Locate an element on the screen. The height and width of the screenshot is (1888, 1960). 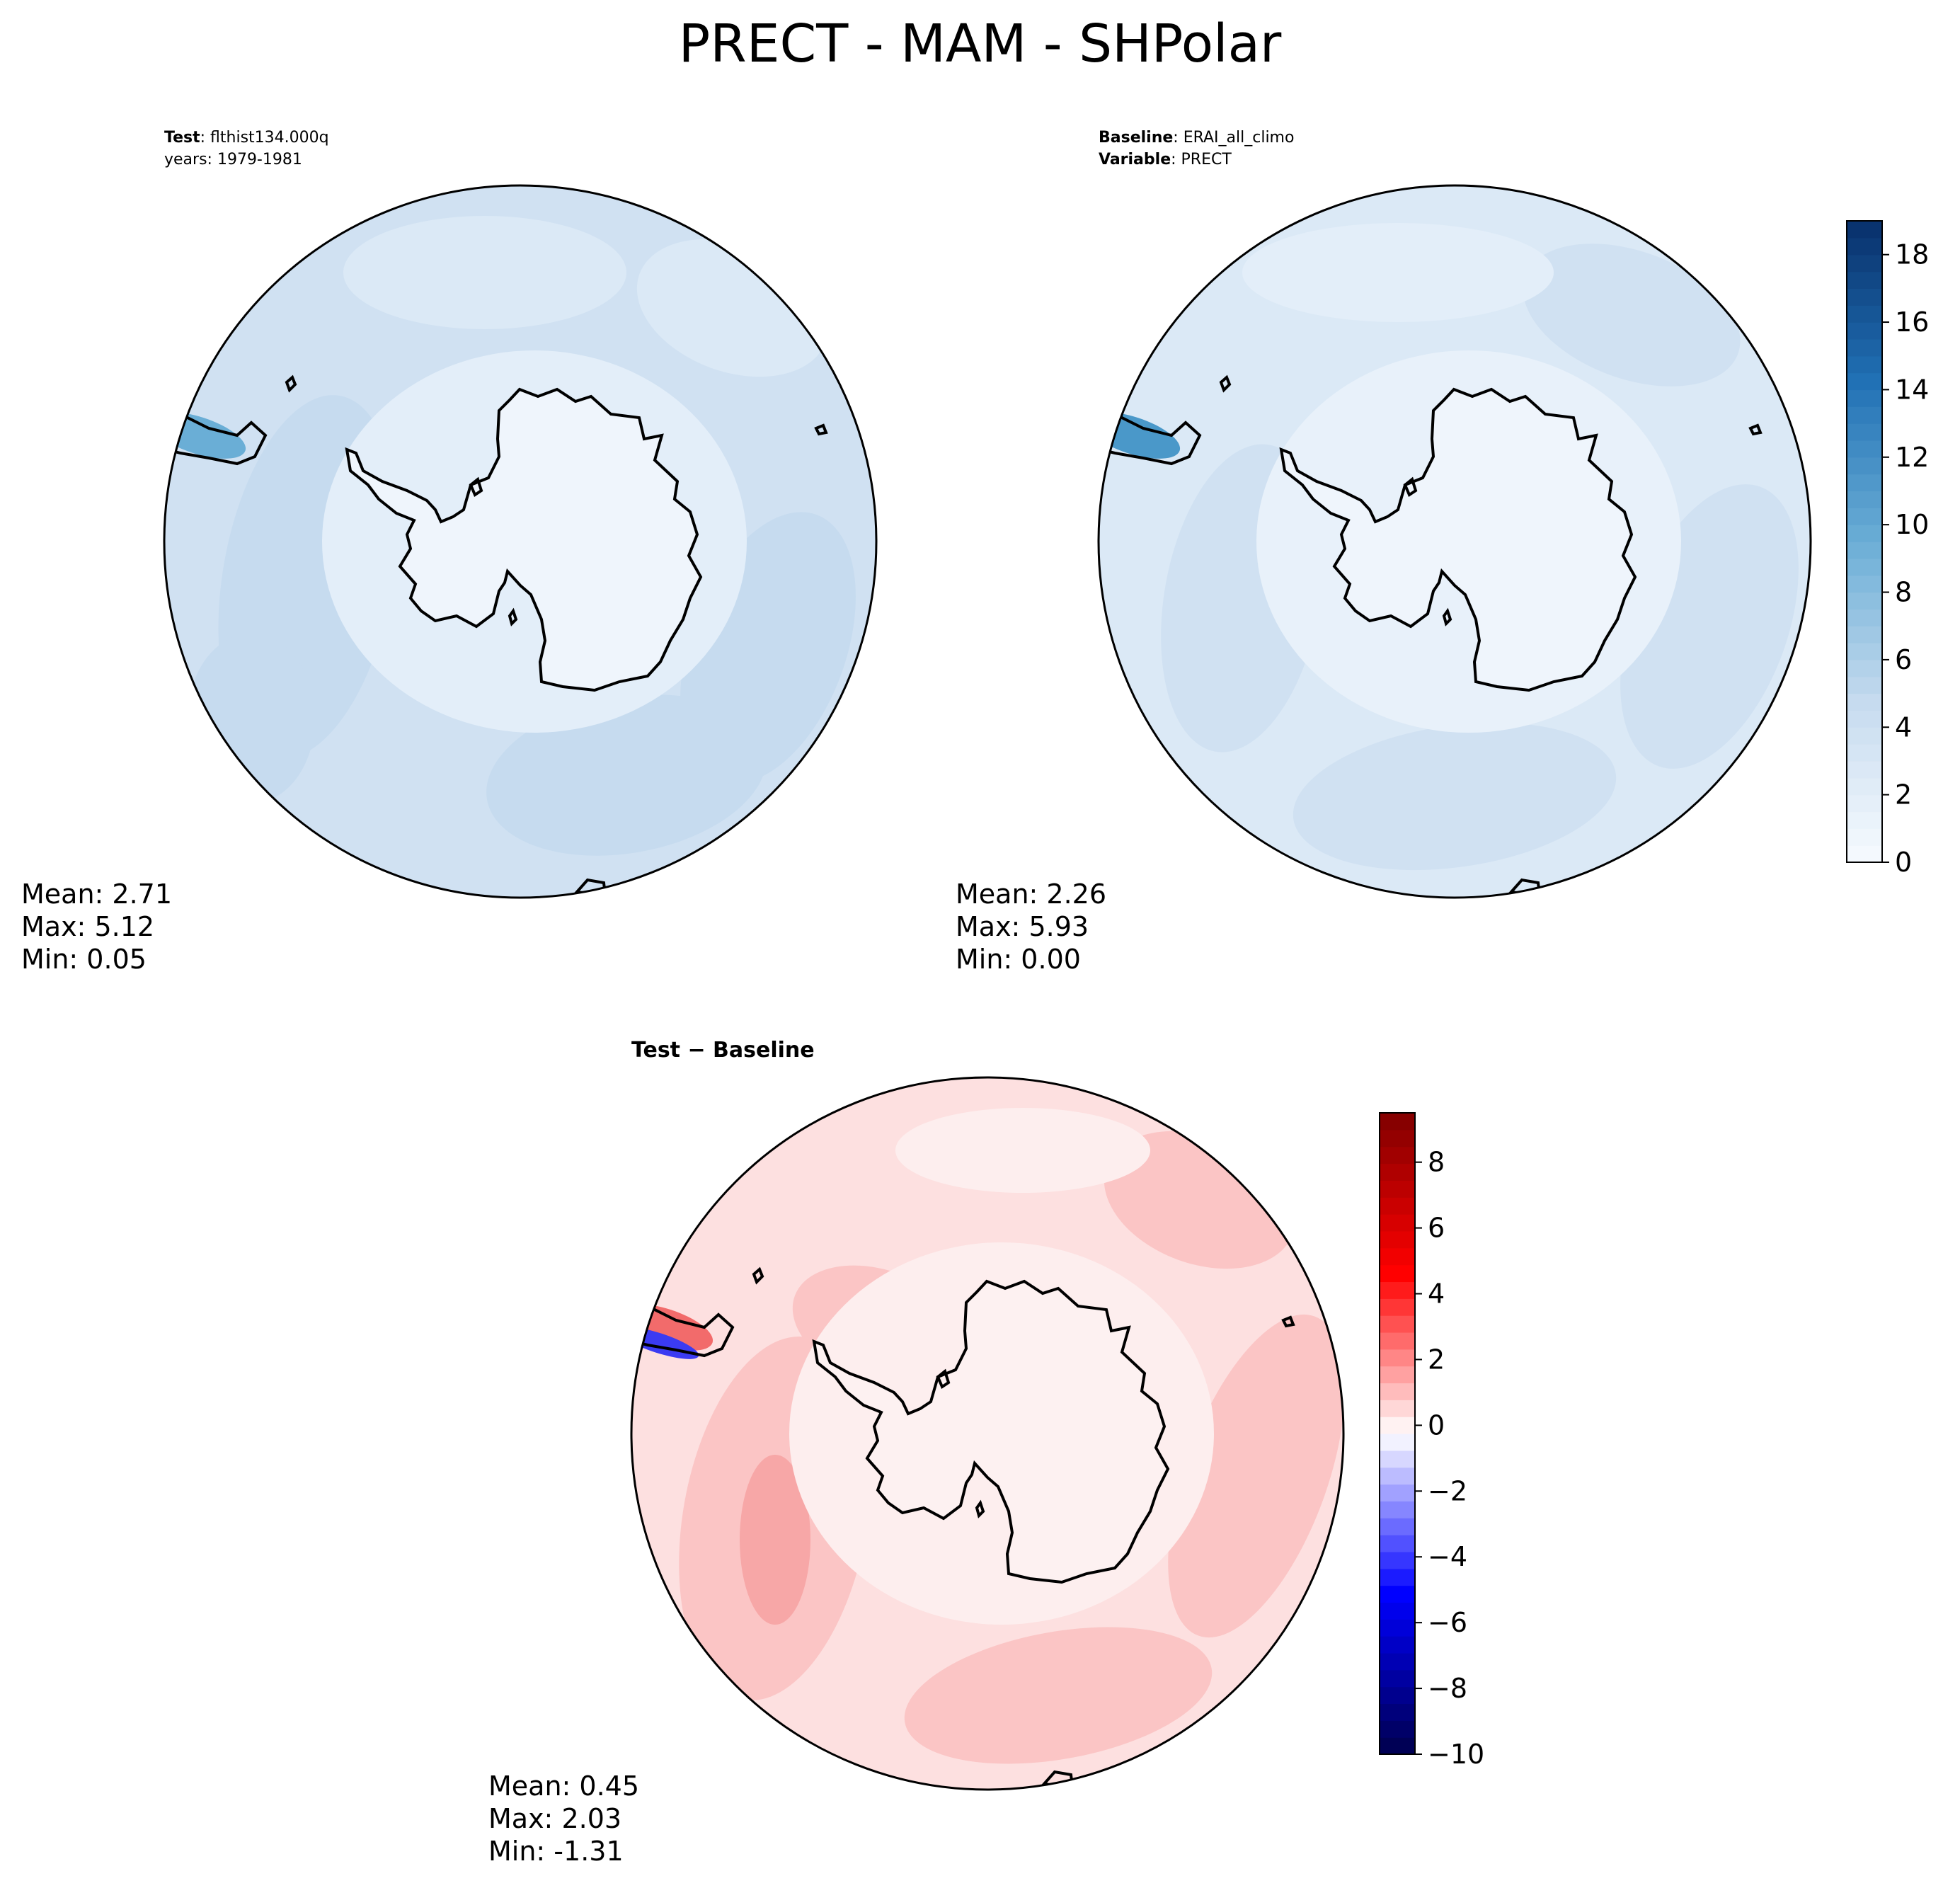
blues-colorbar: 0 2 4 6 8 10 12 14 16 18 is located at coordinates (1887, 549).